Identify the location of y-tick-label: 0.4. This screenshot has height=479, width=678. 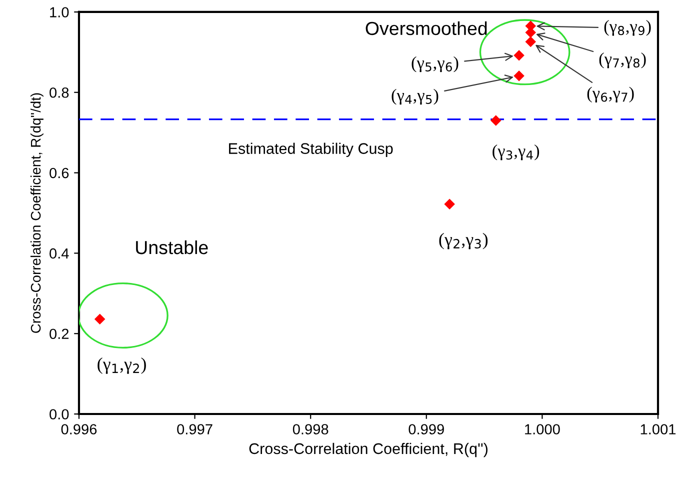
(59, 253).